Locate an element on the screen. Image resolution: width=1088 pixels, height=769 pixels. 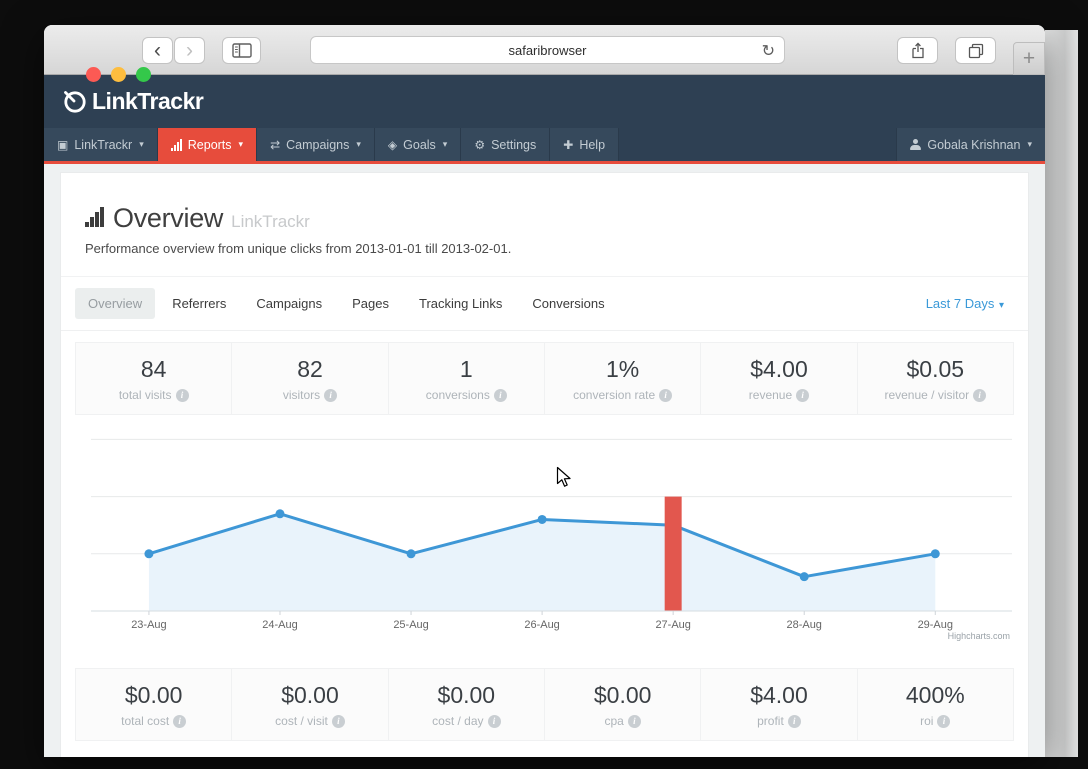
date-range-dropdown: Last 7 Days ▾ is located at coordinates (970, 303).